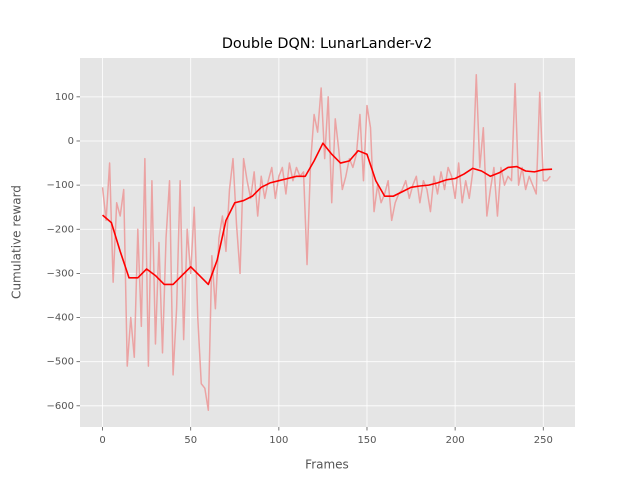 The height and width of the screenshot is (480, 640). What do you see at coordinates (327, 44) in the screenshot?
I see `chart-title: Double DQN: LunarLander-v2` at bounding box center [327, 44].